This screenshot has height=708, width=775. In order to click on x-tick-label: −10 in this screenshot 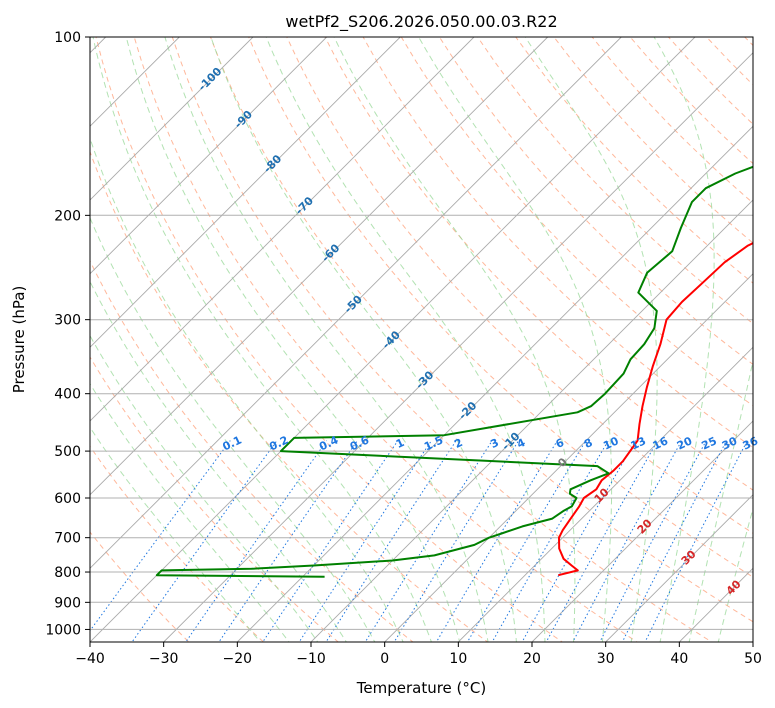, I will do `click(311, 659)`.